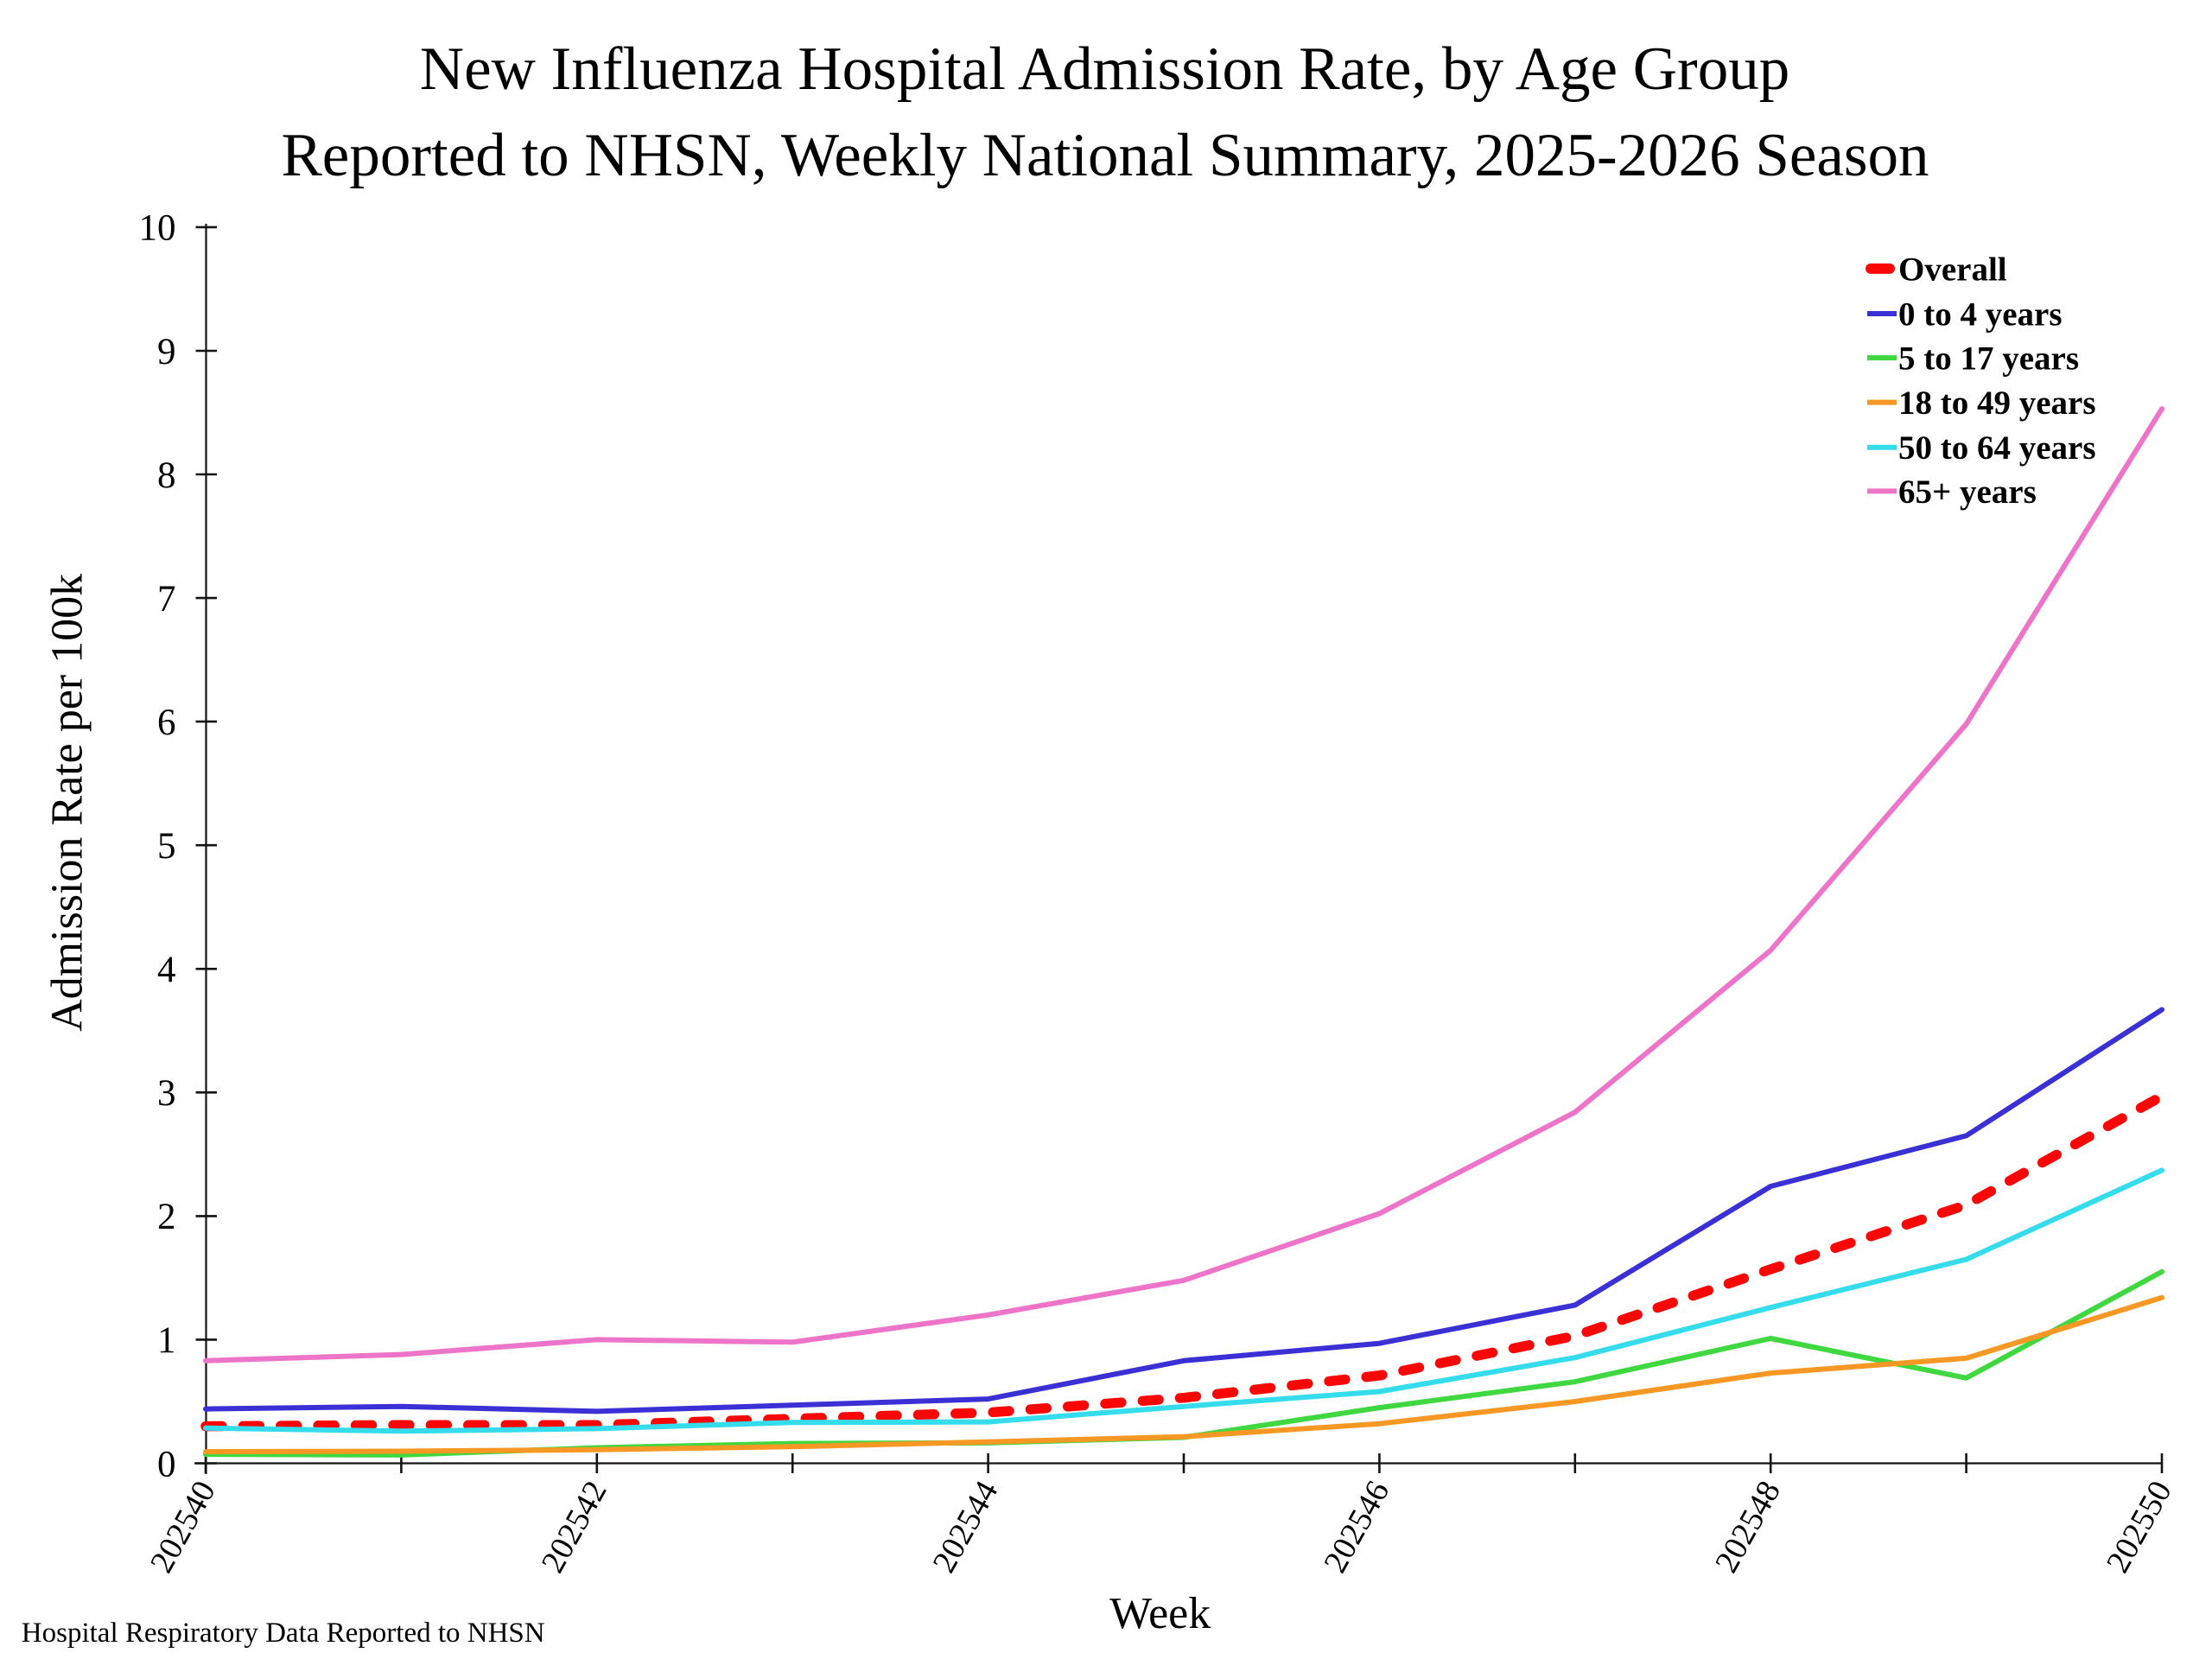 This screenshot has width=2212, height=1659. What do you see at coordinates (157, 229) in the screenshot?
I see `svg-text: 10` at bounding box center [157, 229].